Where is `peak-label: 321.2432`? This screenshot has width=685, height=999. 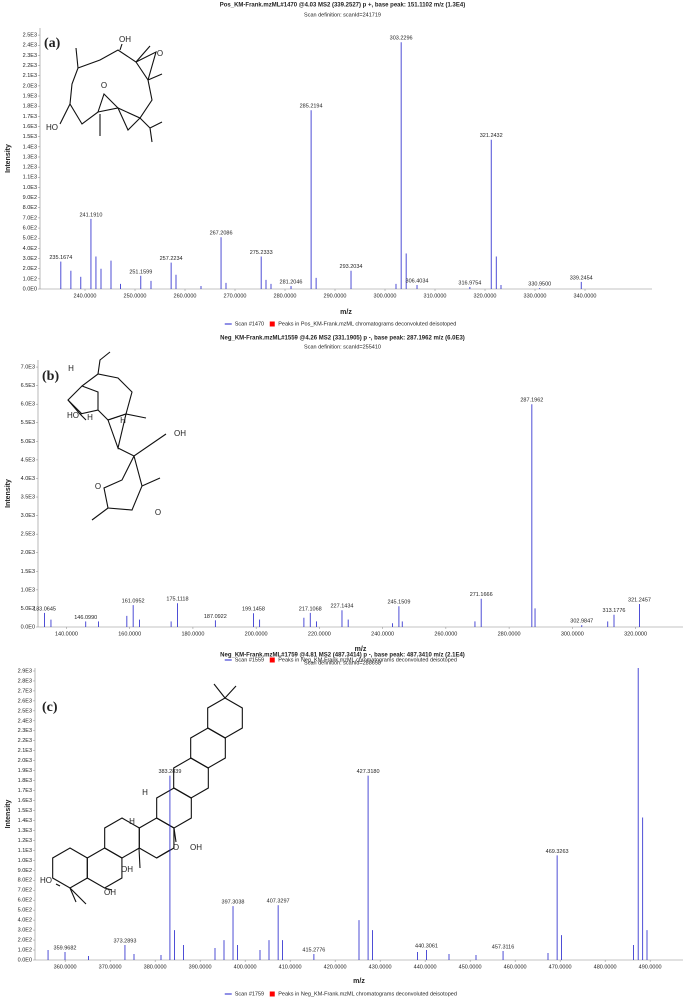
peak-label: 321.2432 is located at coordinates (491, 136).